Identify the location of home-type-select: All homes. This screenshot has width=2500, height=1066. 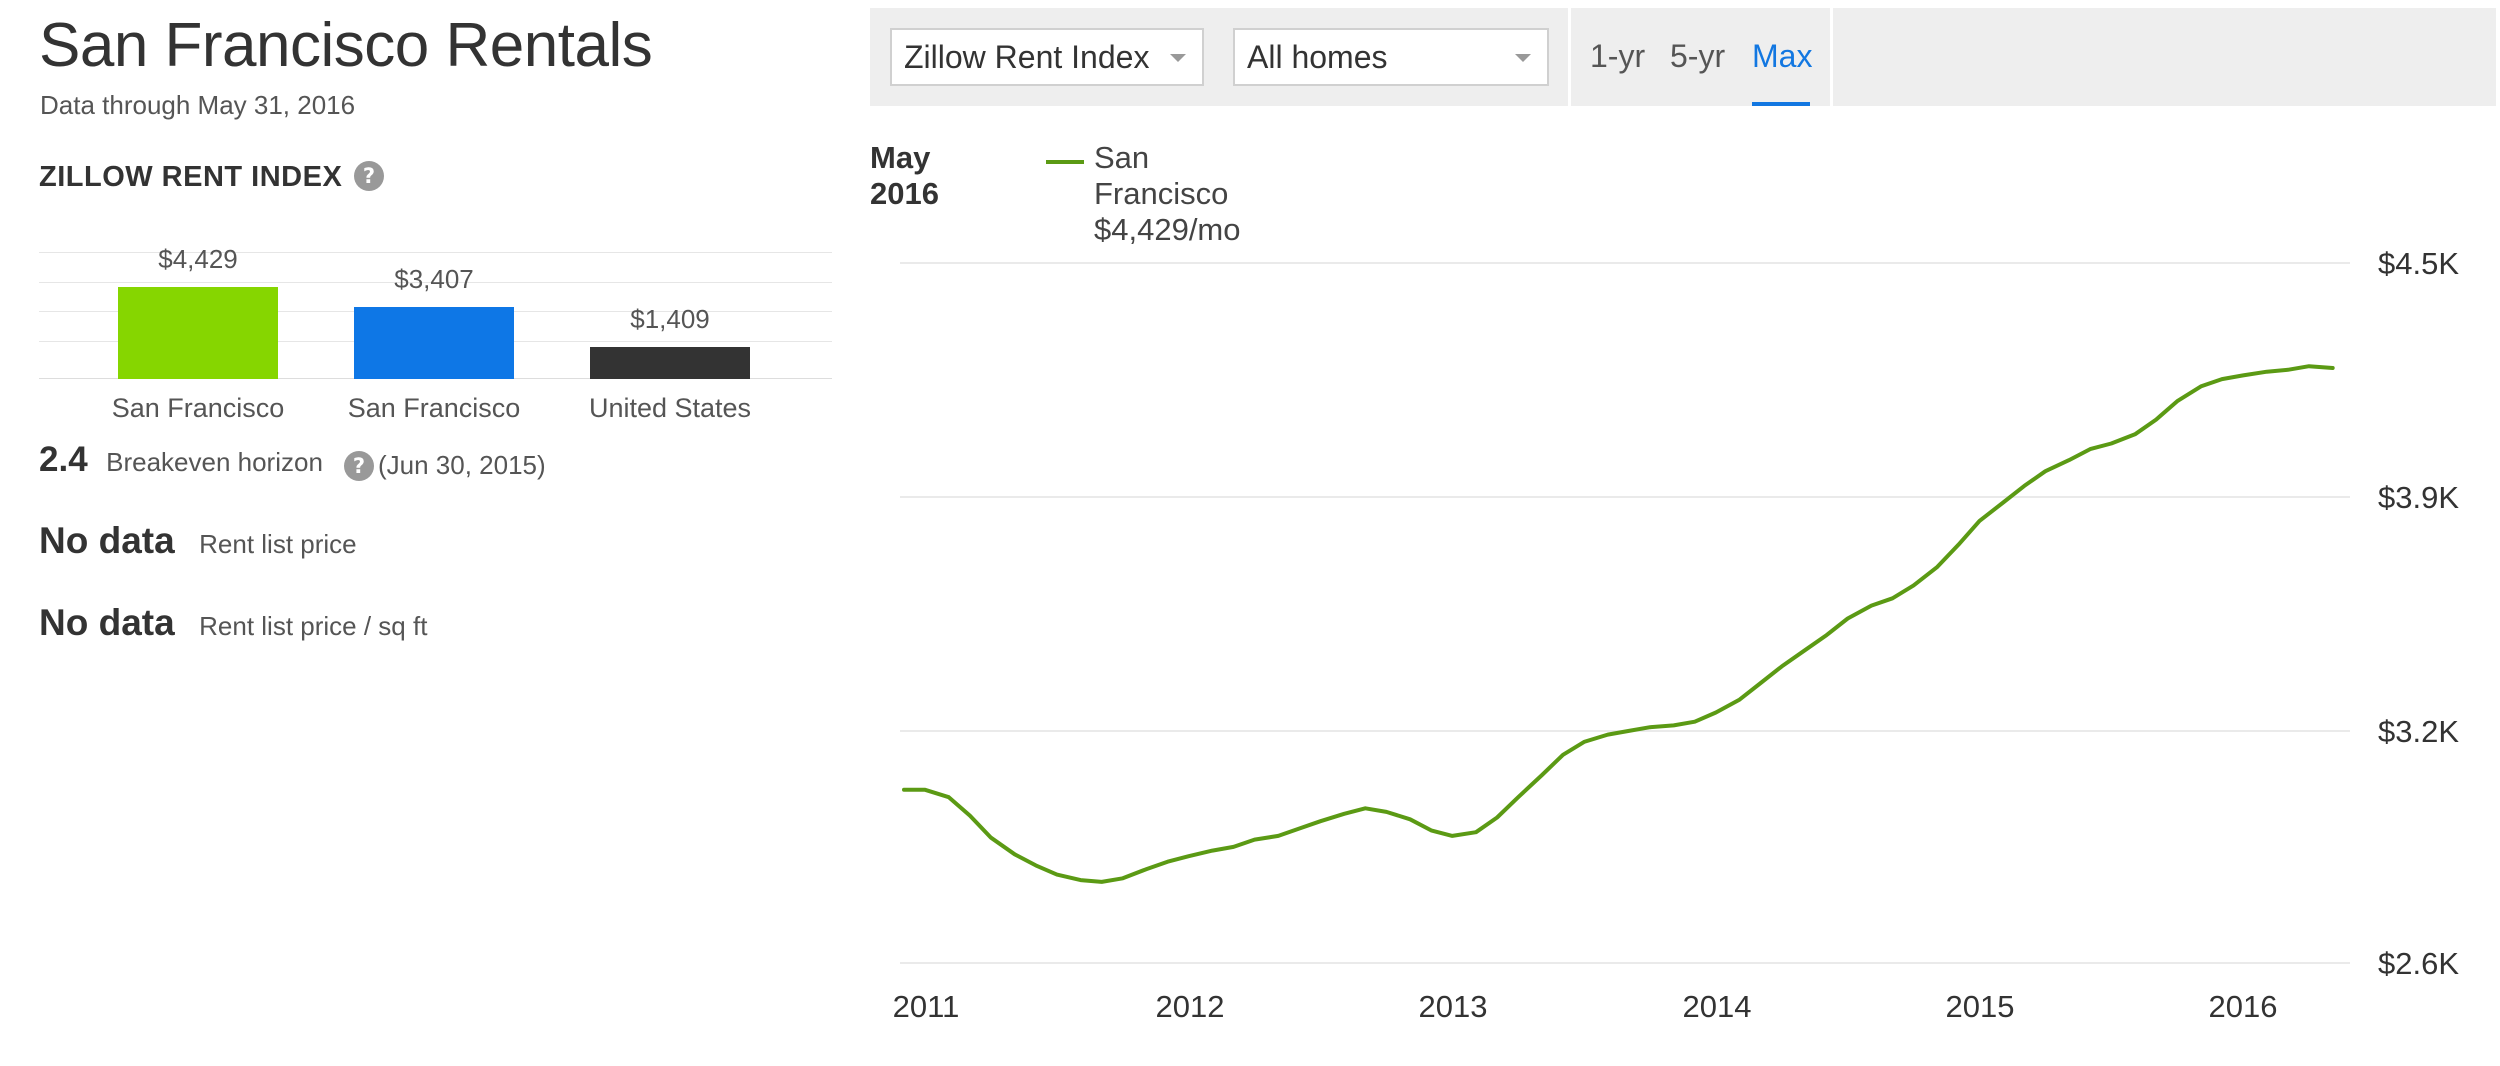
(1391, 57).